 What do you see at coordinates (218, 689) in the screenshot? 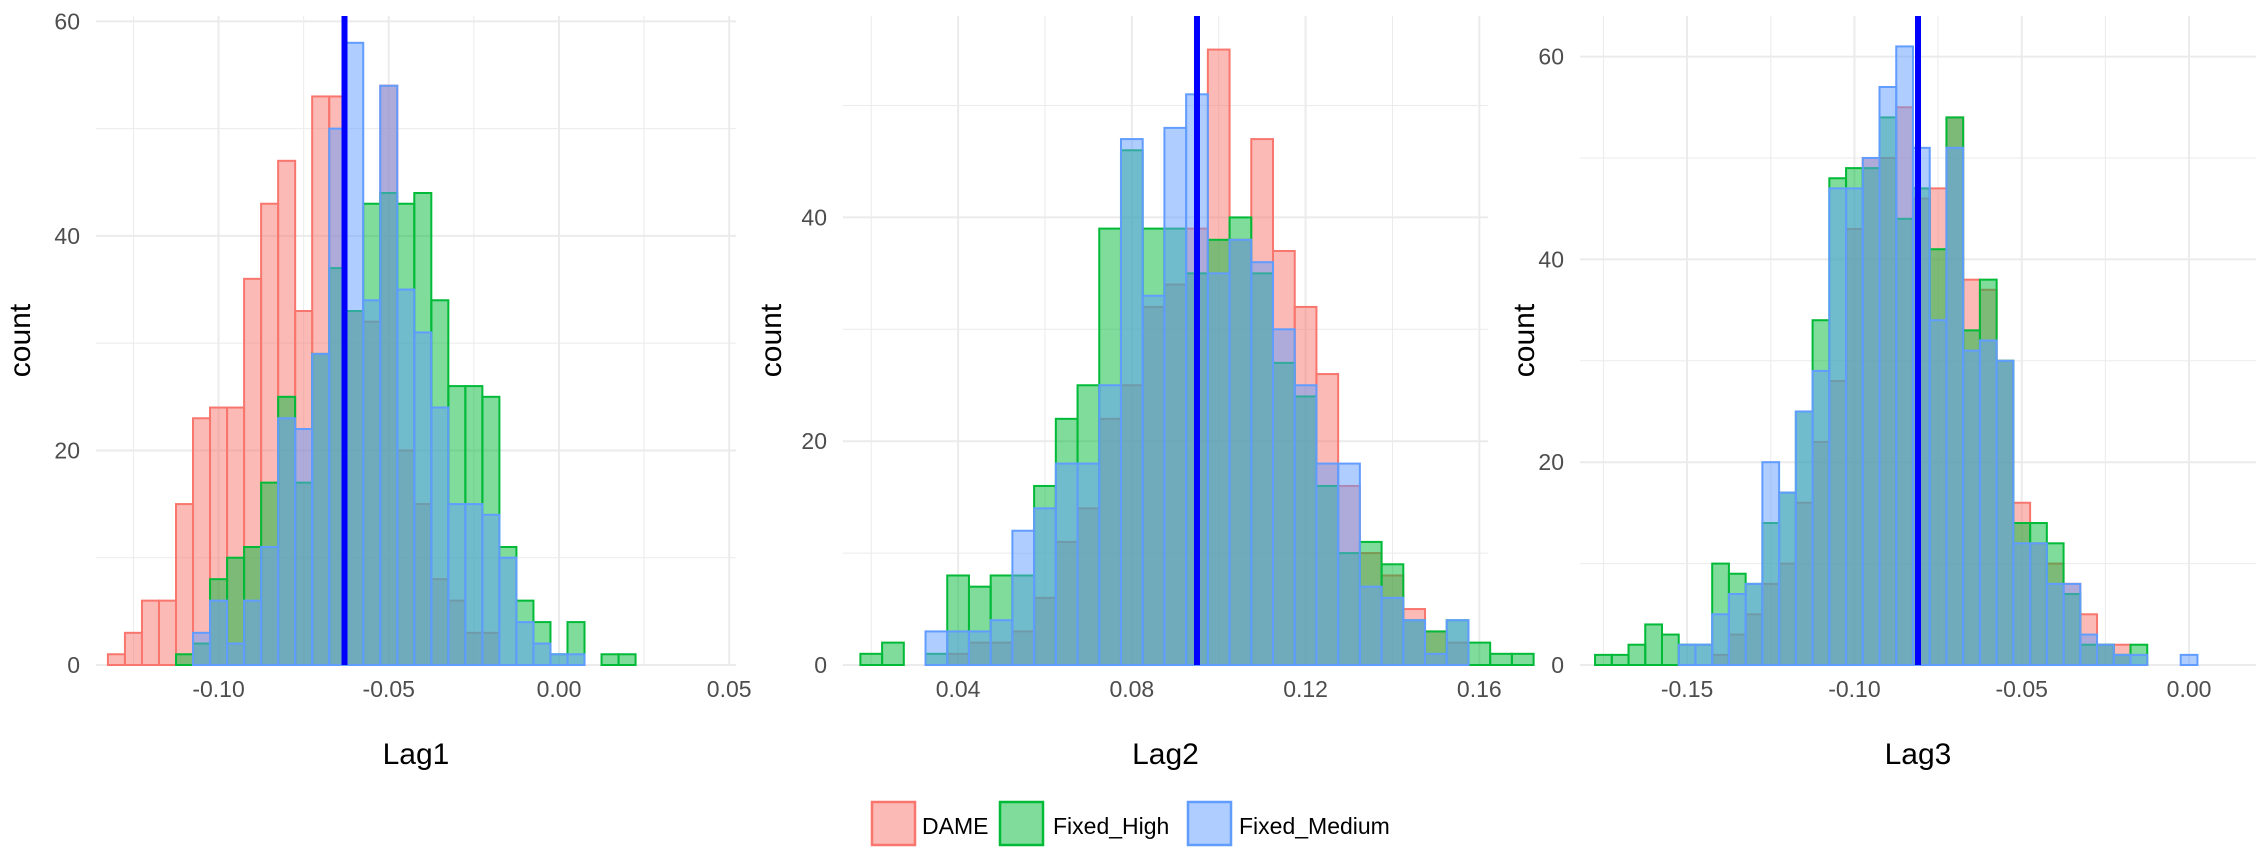
I see `x-tick-label: -0.10` at bounding box center [218, 689].